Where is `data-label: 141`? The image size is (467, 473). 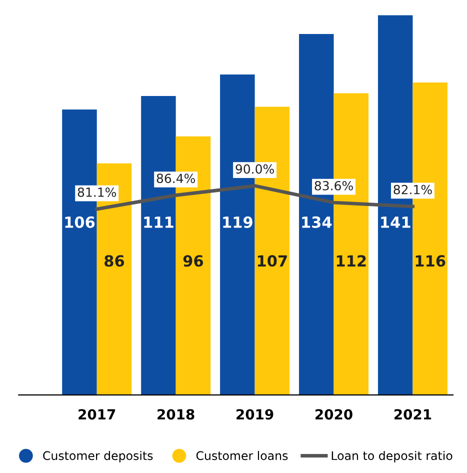 data-label: 141 is located at coordinates (395, 222).